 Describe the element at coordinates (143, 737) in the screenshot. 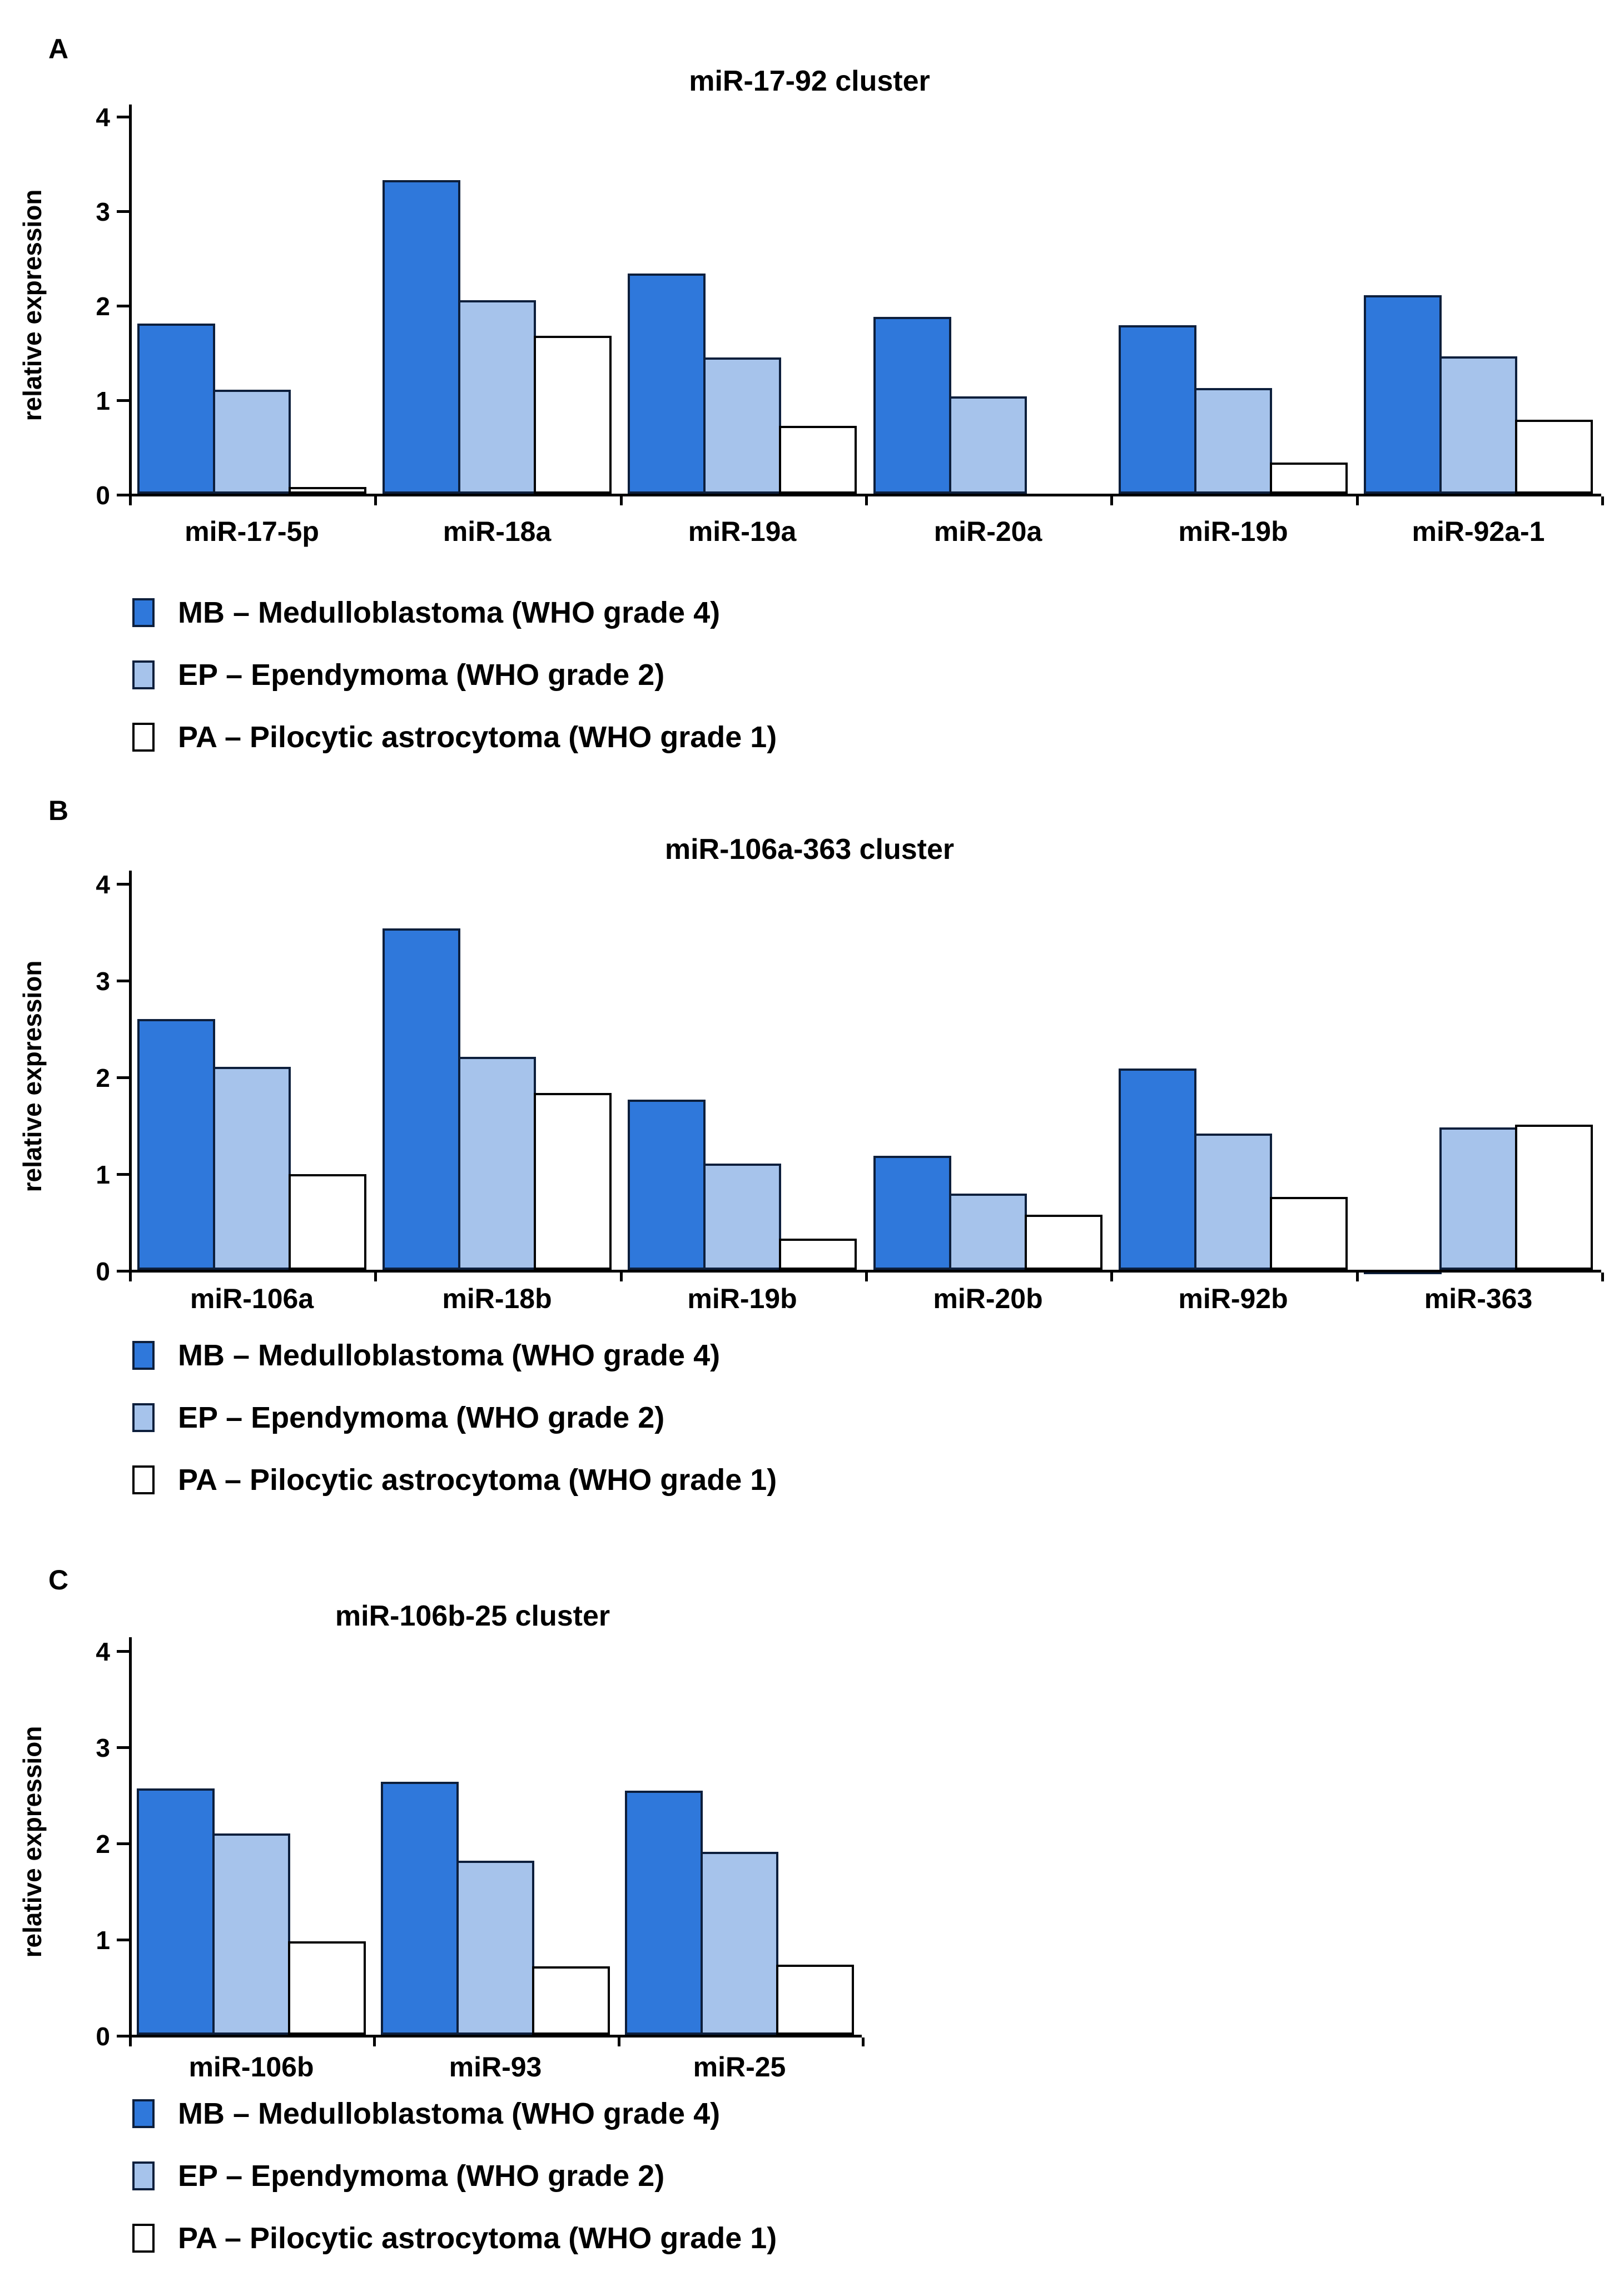

I see `pa-legend-swatch` at that location.